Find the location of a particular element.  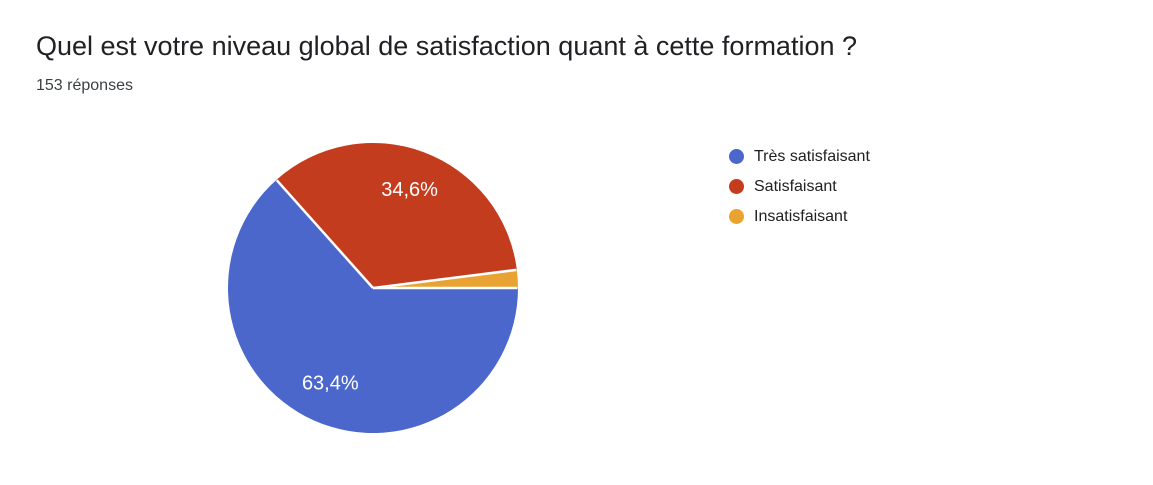

slice-percentage-label: 34,6% is located at coordinates (409, 190).